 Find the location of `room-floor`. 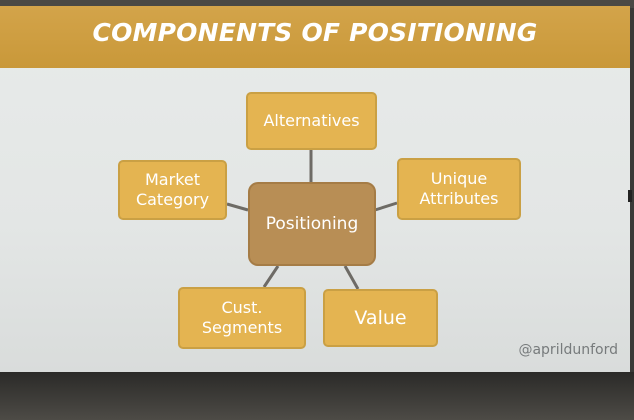

room-floor is located at coordinates (317, 396).